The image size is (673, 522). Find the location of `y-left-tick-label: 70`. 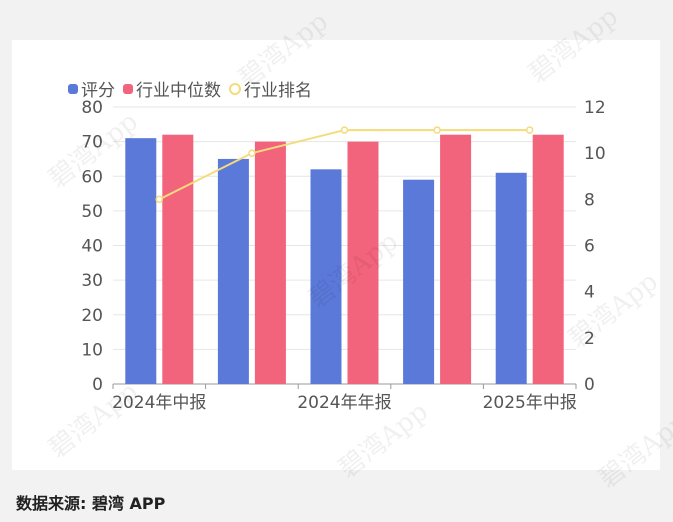

y-left-tick-label: 70 is located at coordinates (92, 143).